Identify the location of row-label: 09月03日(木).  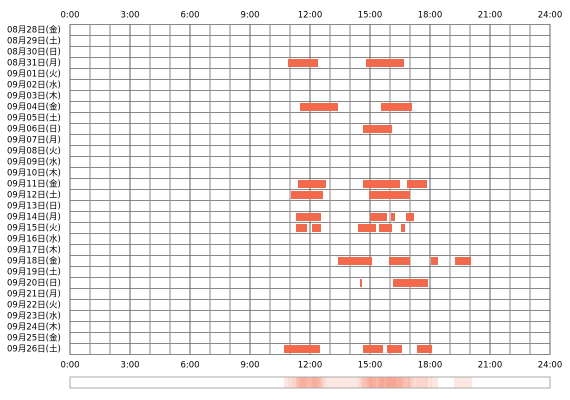
(34, 96).